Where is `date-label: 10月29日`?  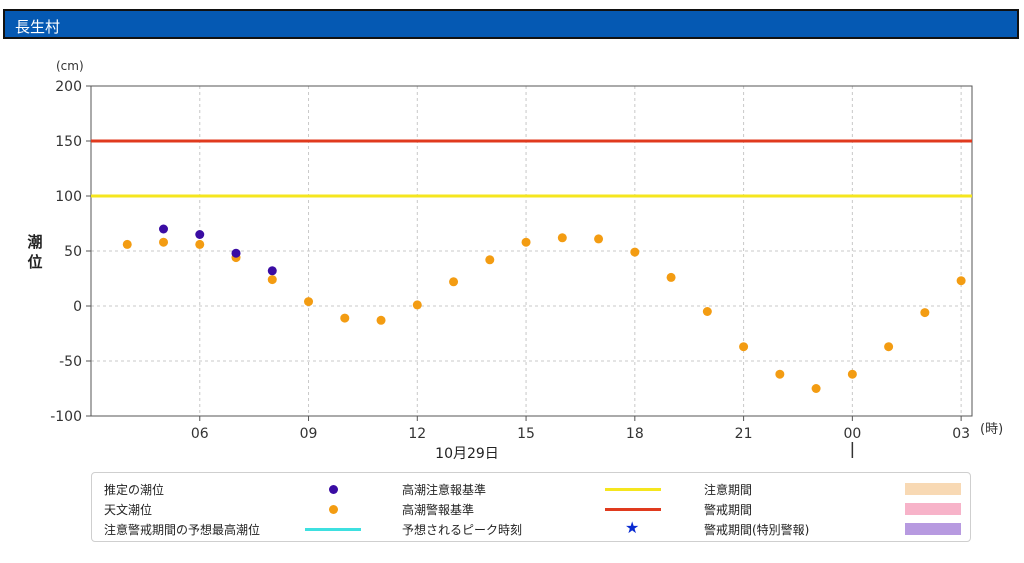 date-label: 10月29日 is located at coordinates (467, 454).